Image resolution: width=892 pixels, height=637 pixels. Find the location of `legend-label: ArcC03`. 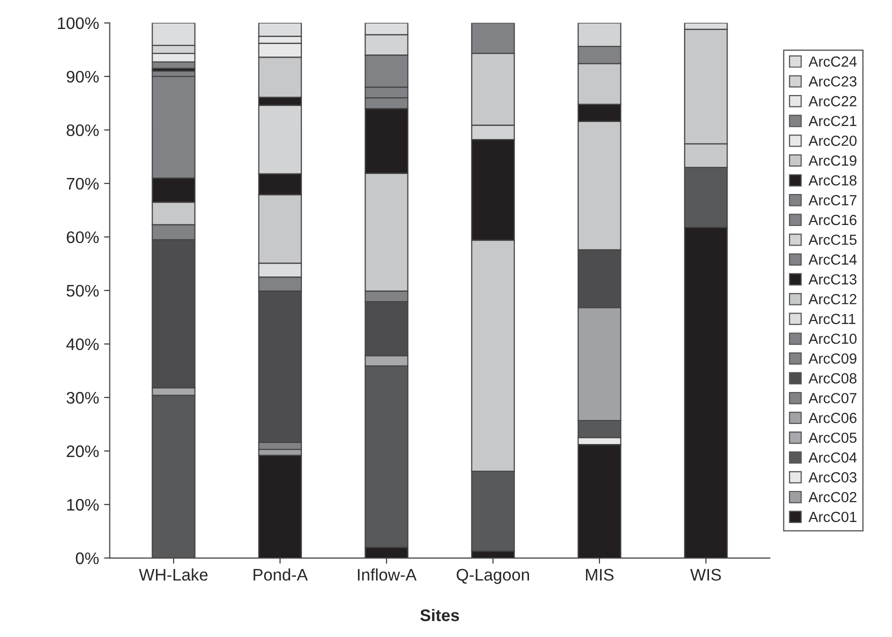

legend-label: ArcC03 is located at coordinates (832, 477).